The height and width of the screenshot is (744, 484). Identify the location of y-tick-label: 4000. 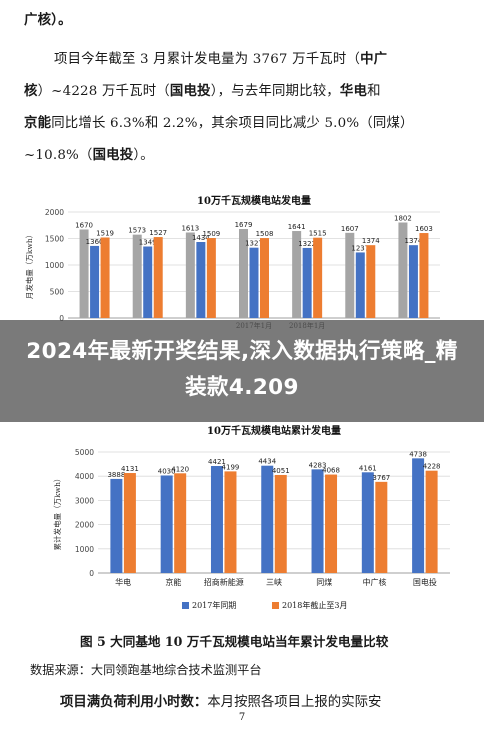
(84, 476).